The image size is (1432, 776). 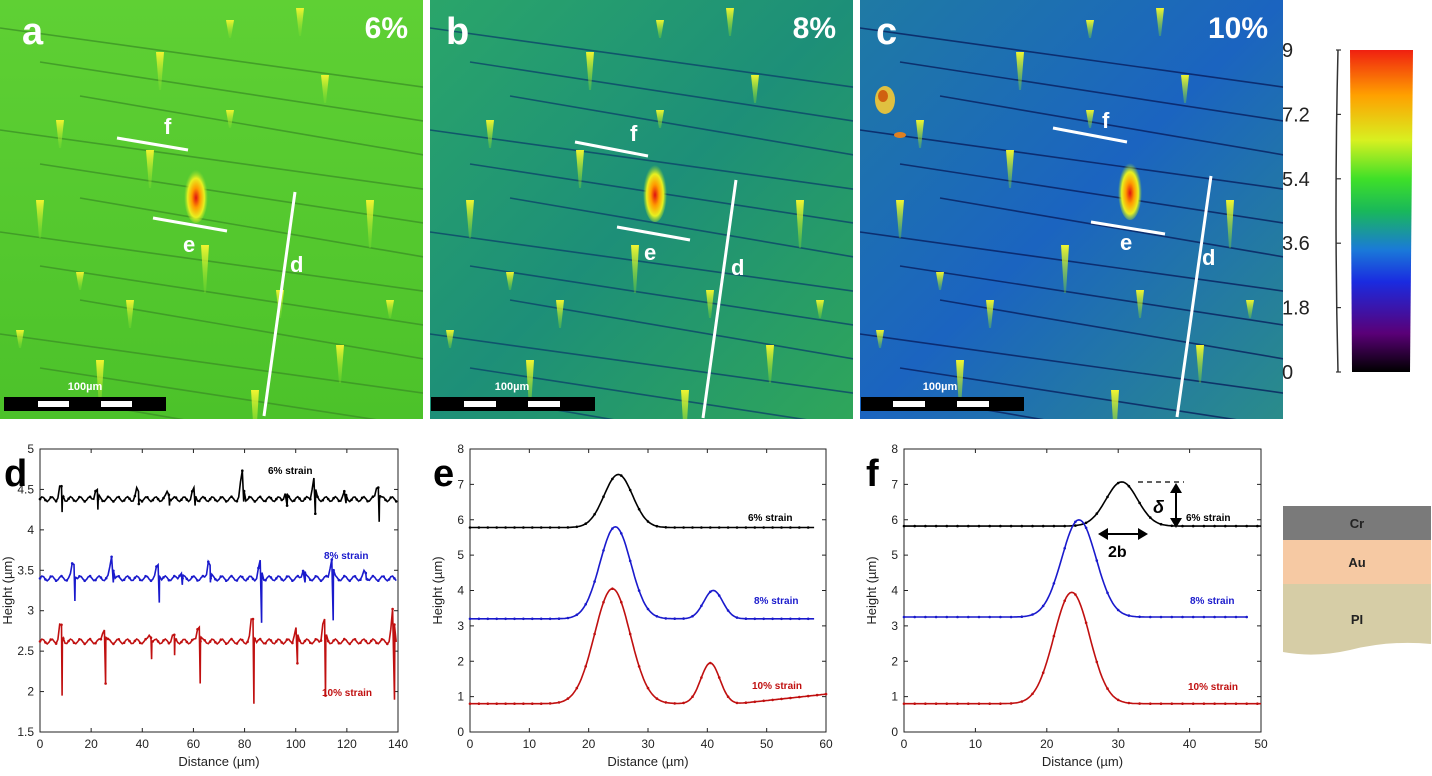 What do you see at coordinates (1103, 534) in the screenshot?
I see `width-arrow-head-left` at bounding box center [1103, 534].